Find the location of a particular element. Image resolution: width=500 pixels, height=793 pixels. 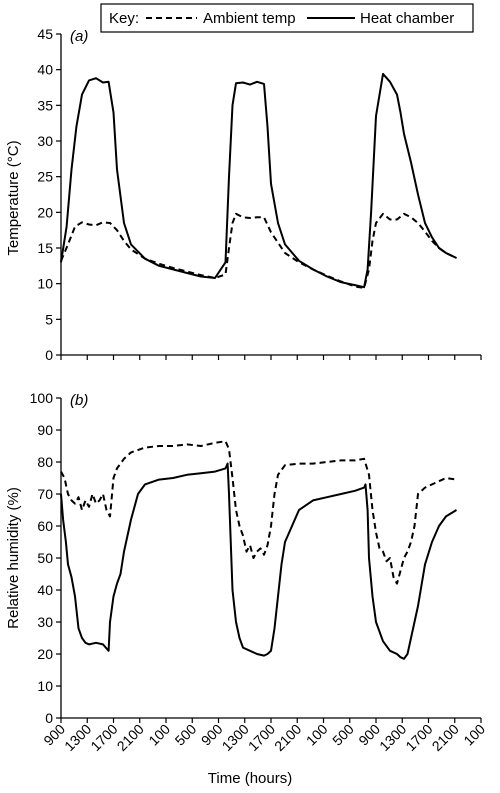

temp-ytick-label: 35 is located at coordinates (45, 105).